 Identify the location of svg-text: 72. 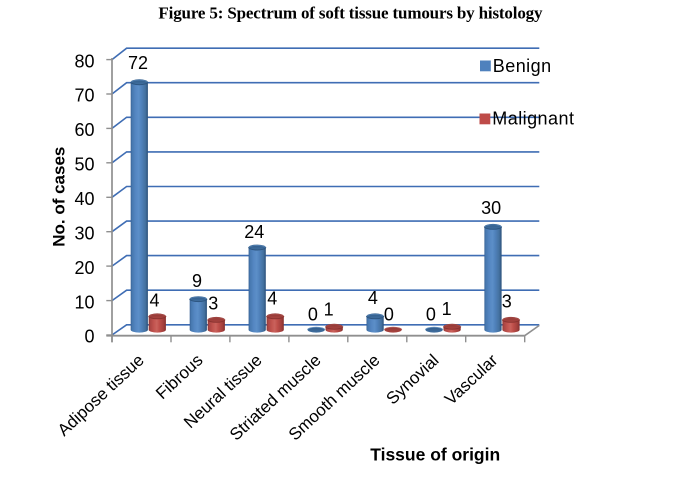
(138, 63).